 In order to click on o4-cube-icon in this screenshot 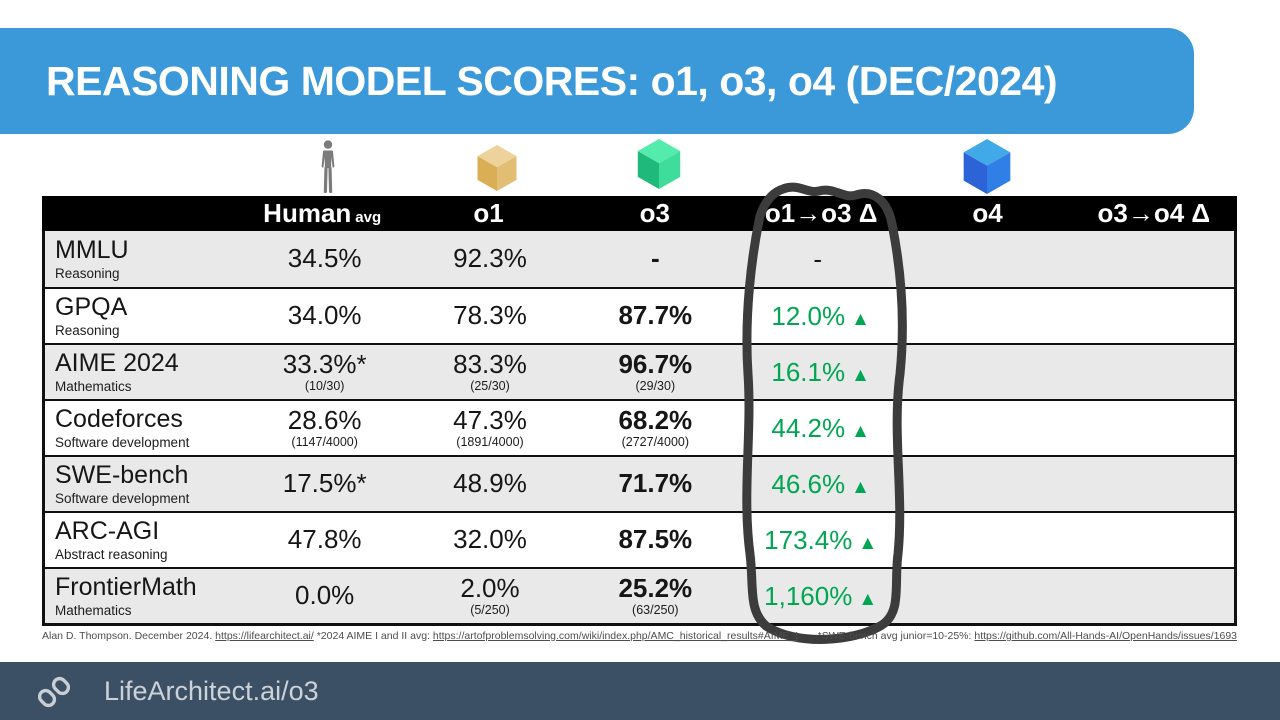, I will do `click(987, 166)`.